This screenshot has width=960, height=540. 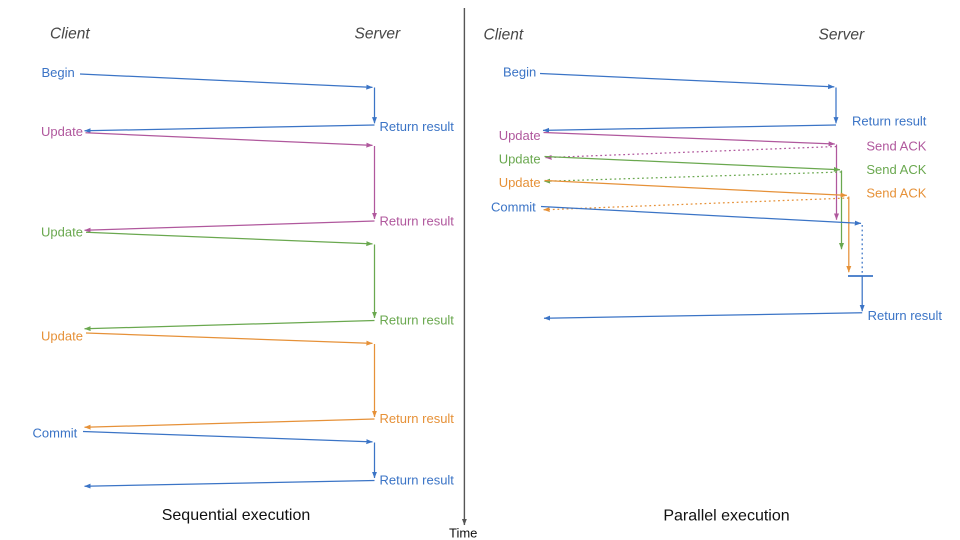 I want to click on svg-text: Sequential execution, so click(x=236, y=515).